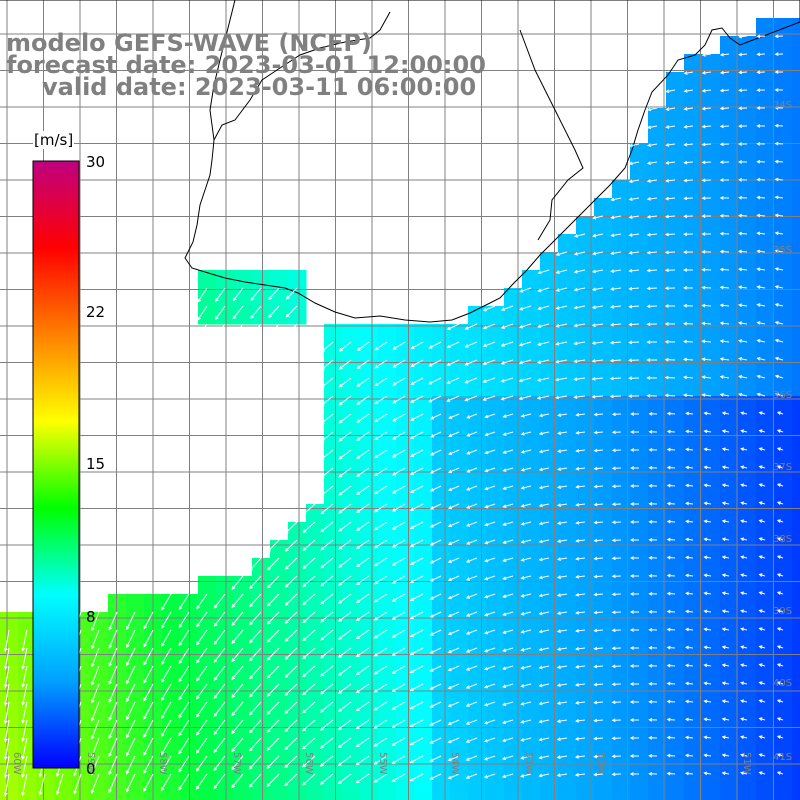 The height and width of the screenshot is (800, 800). What do you see at coordinates (189, 43) in the screenshot?
I see `model-title: modelo GEFS-WAVE (NCEP)` at bounding box center [189, 43].